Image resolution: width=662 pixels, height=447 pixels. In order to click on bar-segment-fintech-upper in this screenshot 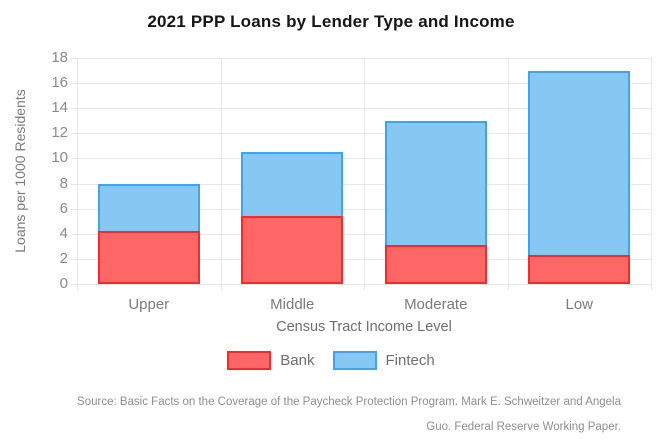, I will do `click(148, 207)`.